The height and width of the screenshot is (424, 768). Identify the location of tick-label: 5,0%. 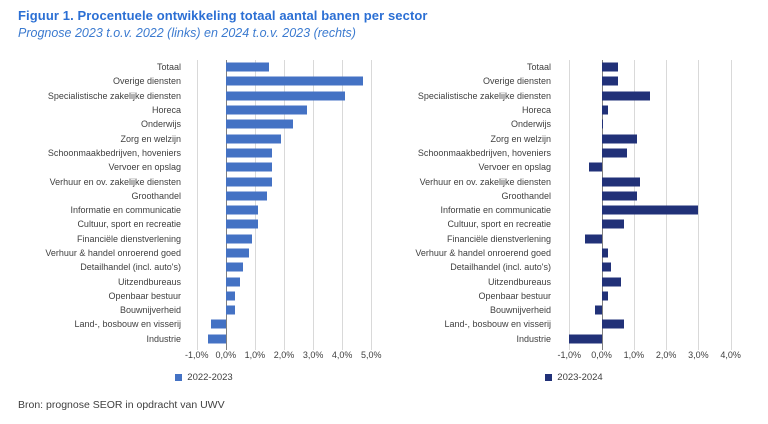
(371, 355).